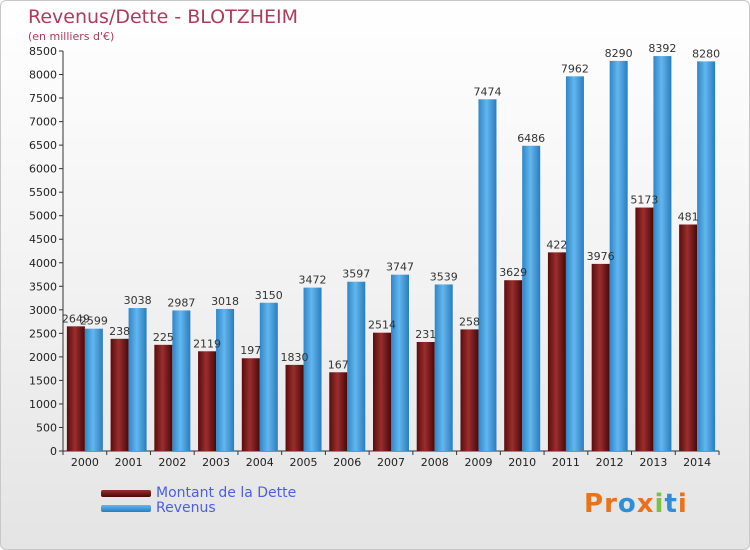 This screenshot has height=550, width=750. I want to click on x-tick-label: 2010, so click(522, 462).